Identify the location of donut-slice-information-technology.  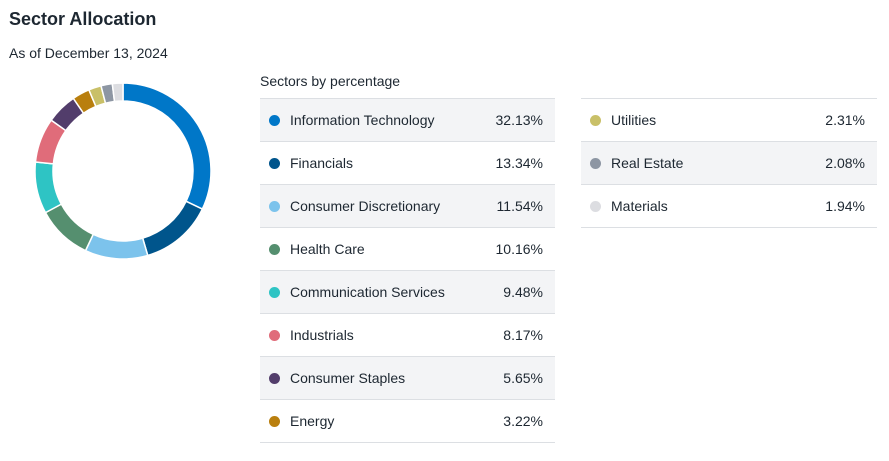
(167, 146).